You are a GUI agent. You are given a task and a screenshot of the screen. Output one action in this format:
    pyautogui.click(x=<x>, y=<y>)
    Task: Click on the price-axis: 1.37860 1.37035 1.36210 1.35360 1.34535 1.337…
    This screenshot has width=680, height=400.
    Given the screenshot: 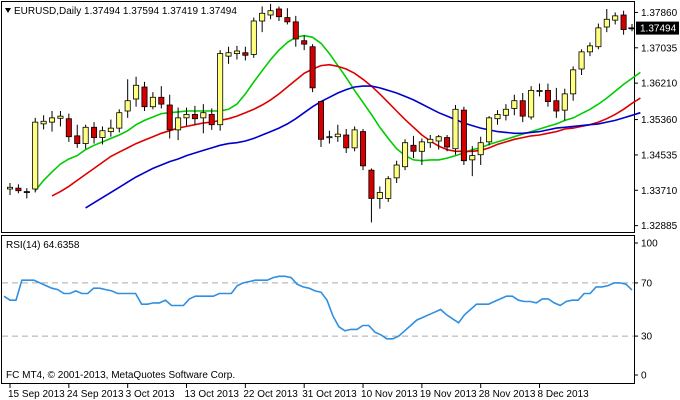 What is the action you would take?
    pyautogui.click(x=653, y=120)
    